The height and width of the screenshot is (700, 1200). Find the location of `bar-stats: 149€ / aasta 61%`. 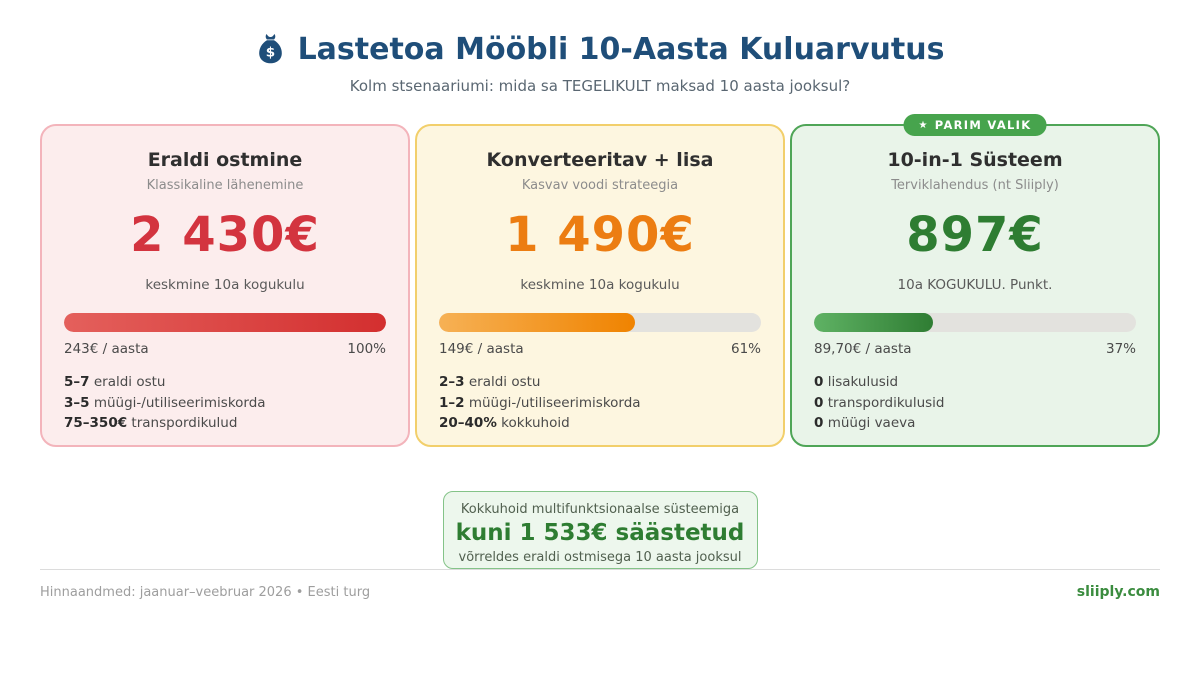

bar-stats: 149€ / aasta 61% is located at coordinates (600, 349).